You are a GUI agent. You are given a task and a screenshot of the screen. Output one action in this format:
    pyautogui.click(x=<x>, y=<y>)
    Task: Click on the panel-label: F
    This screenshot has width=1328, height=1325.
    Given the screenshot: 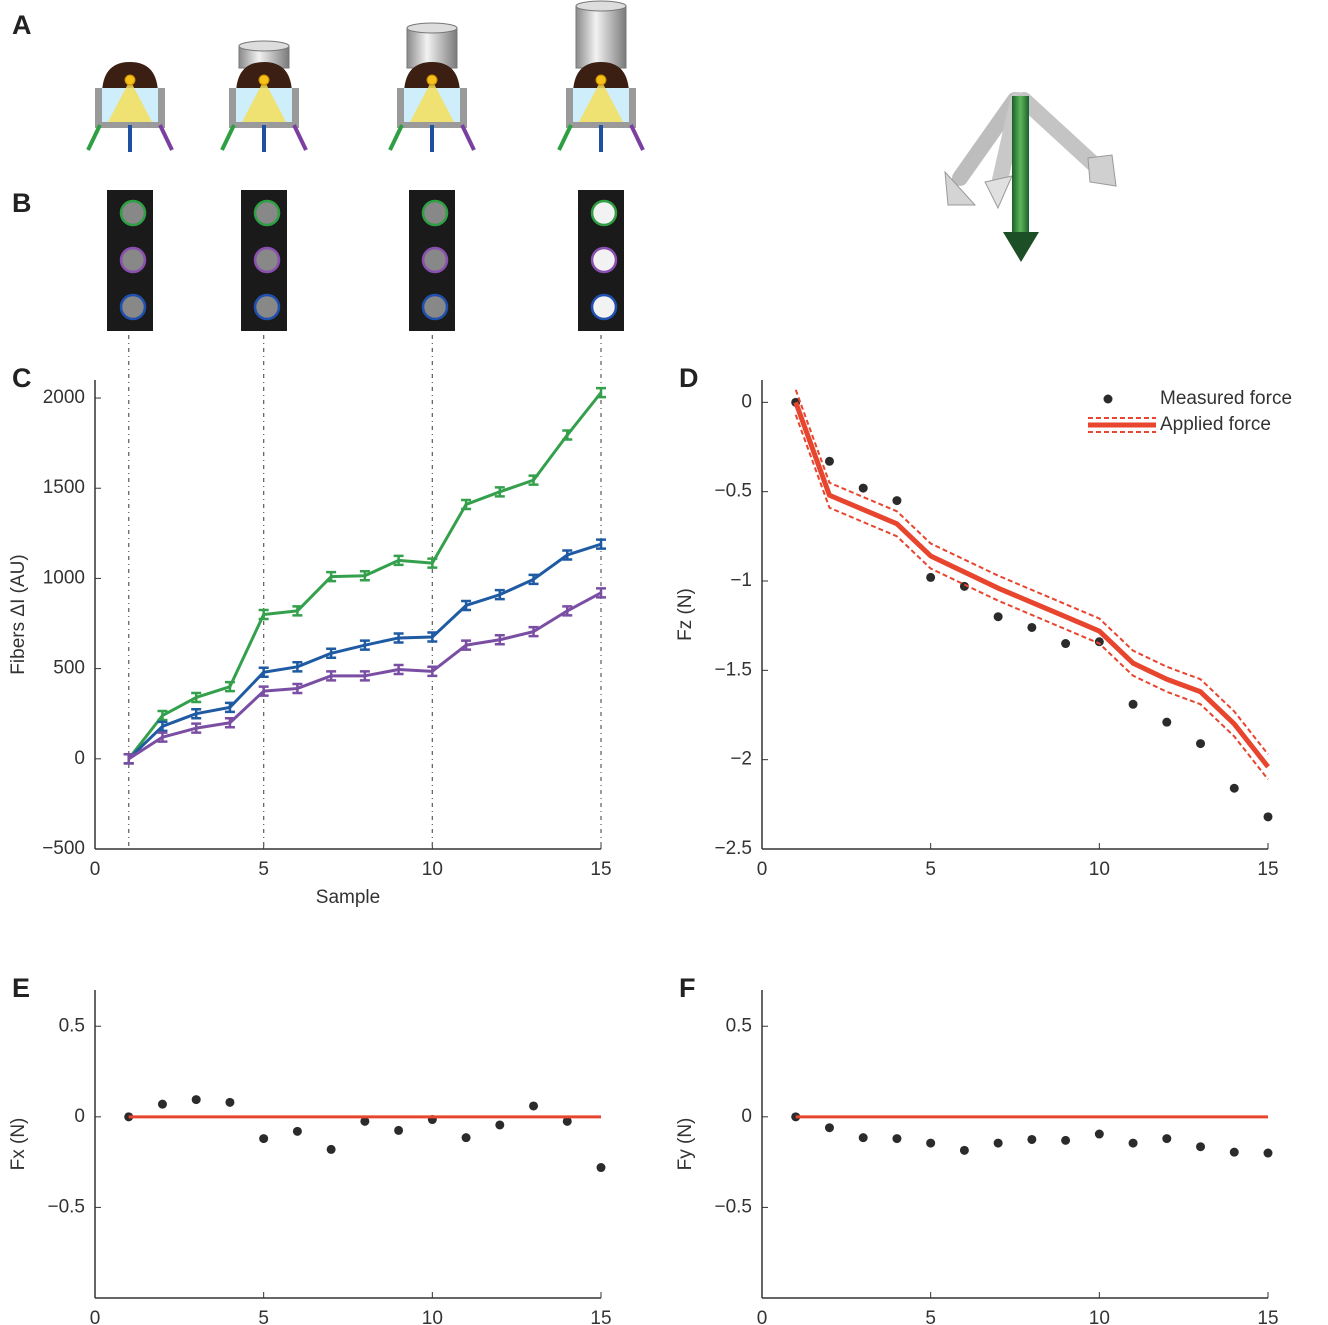 What is the action you would take?
    pyautogui.click(x=687, y=988)
    